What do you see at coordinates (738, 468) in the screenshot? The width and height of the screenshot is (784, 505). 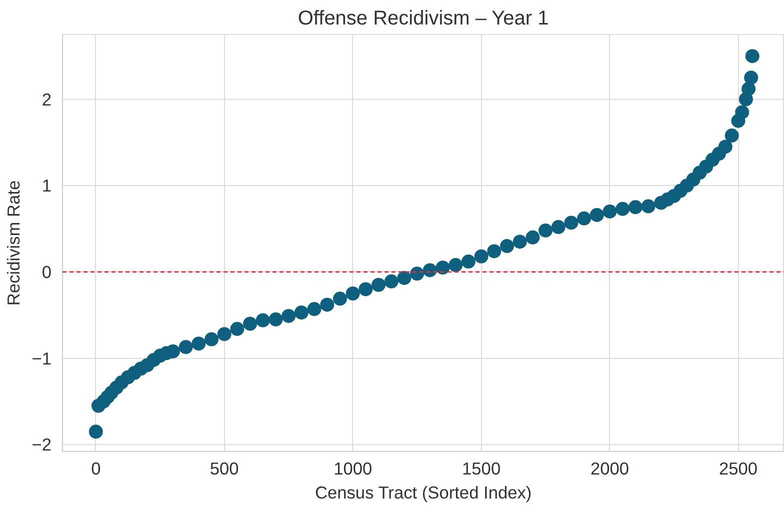 I see `x-tick-label: 2500` at bounding box center [738, 468].